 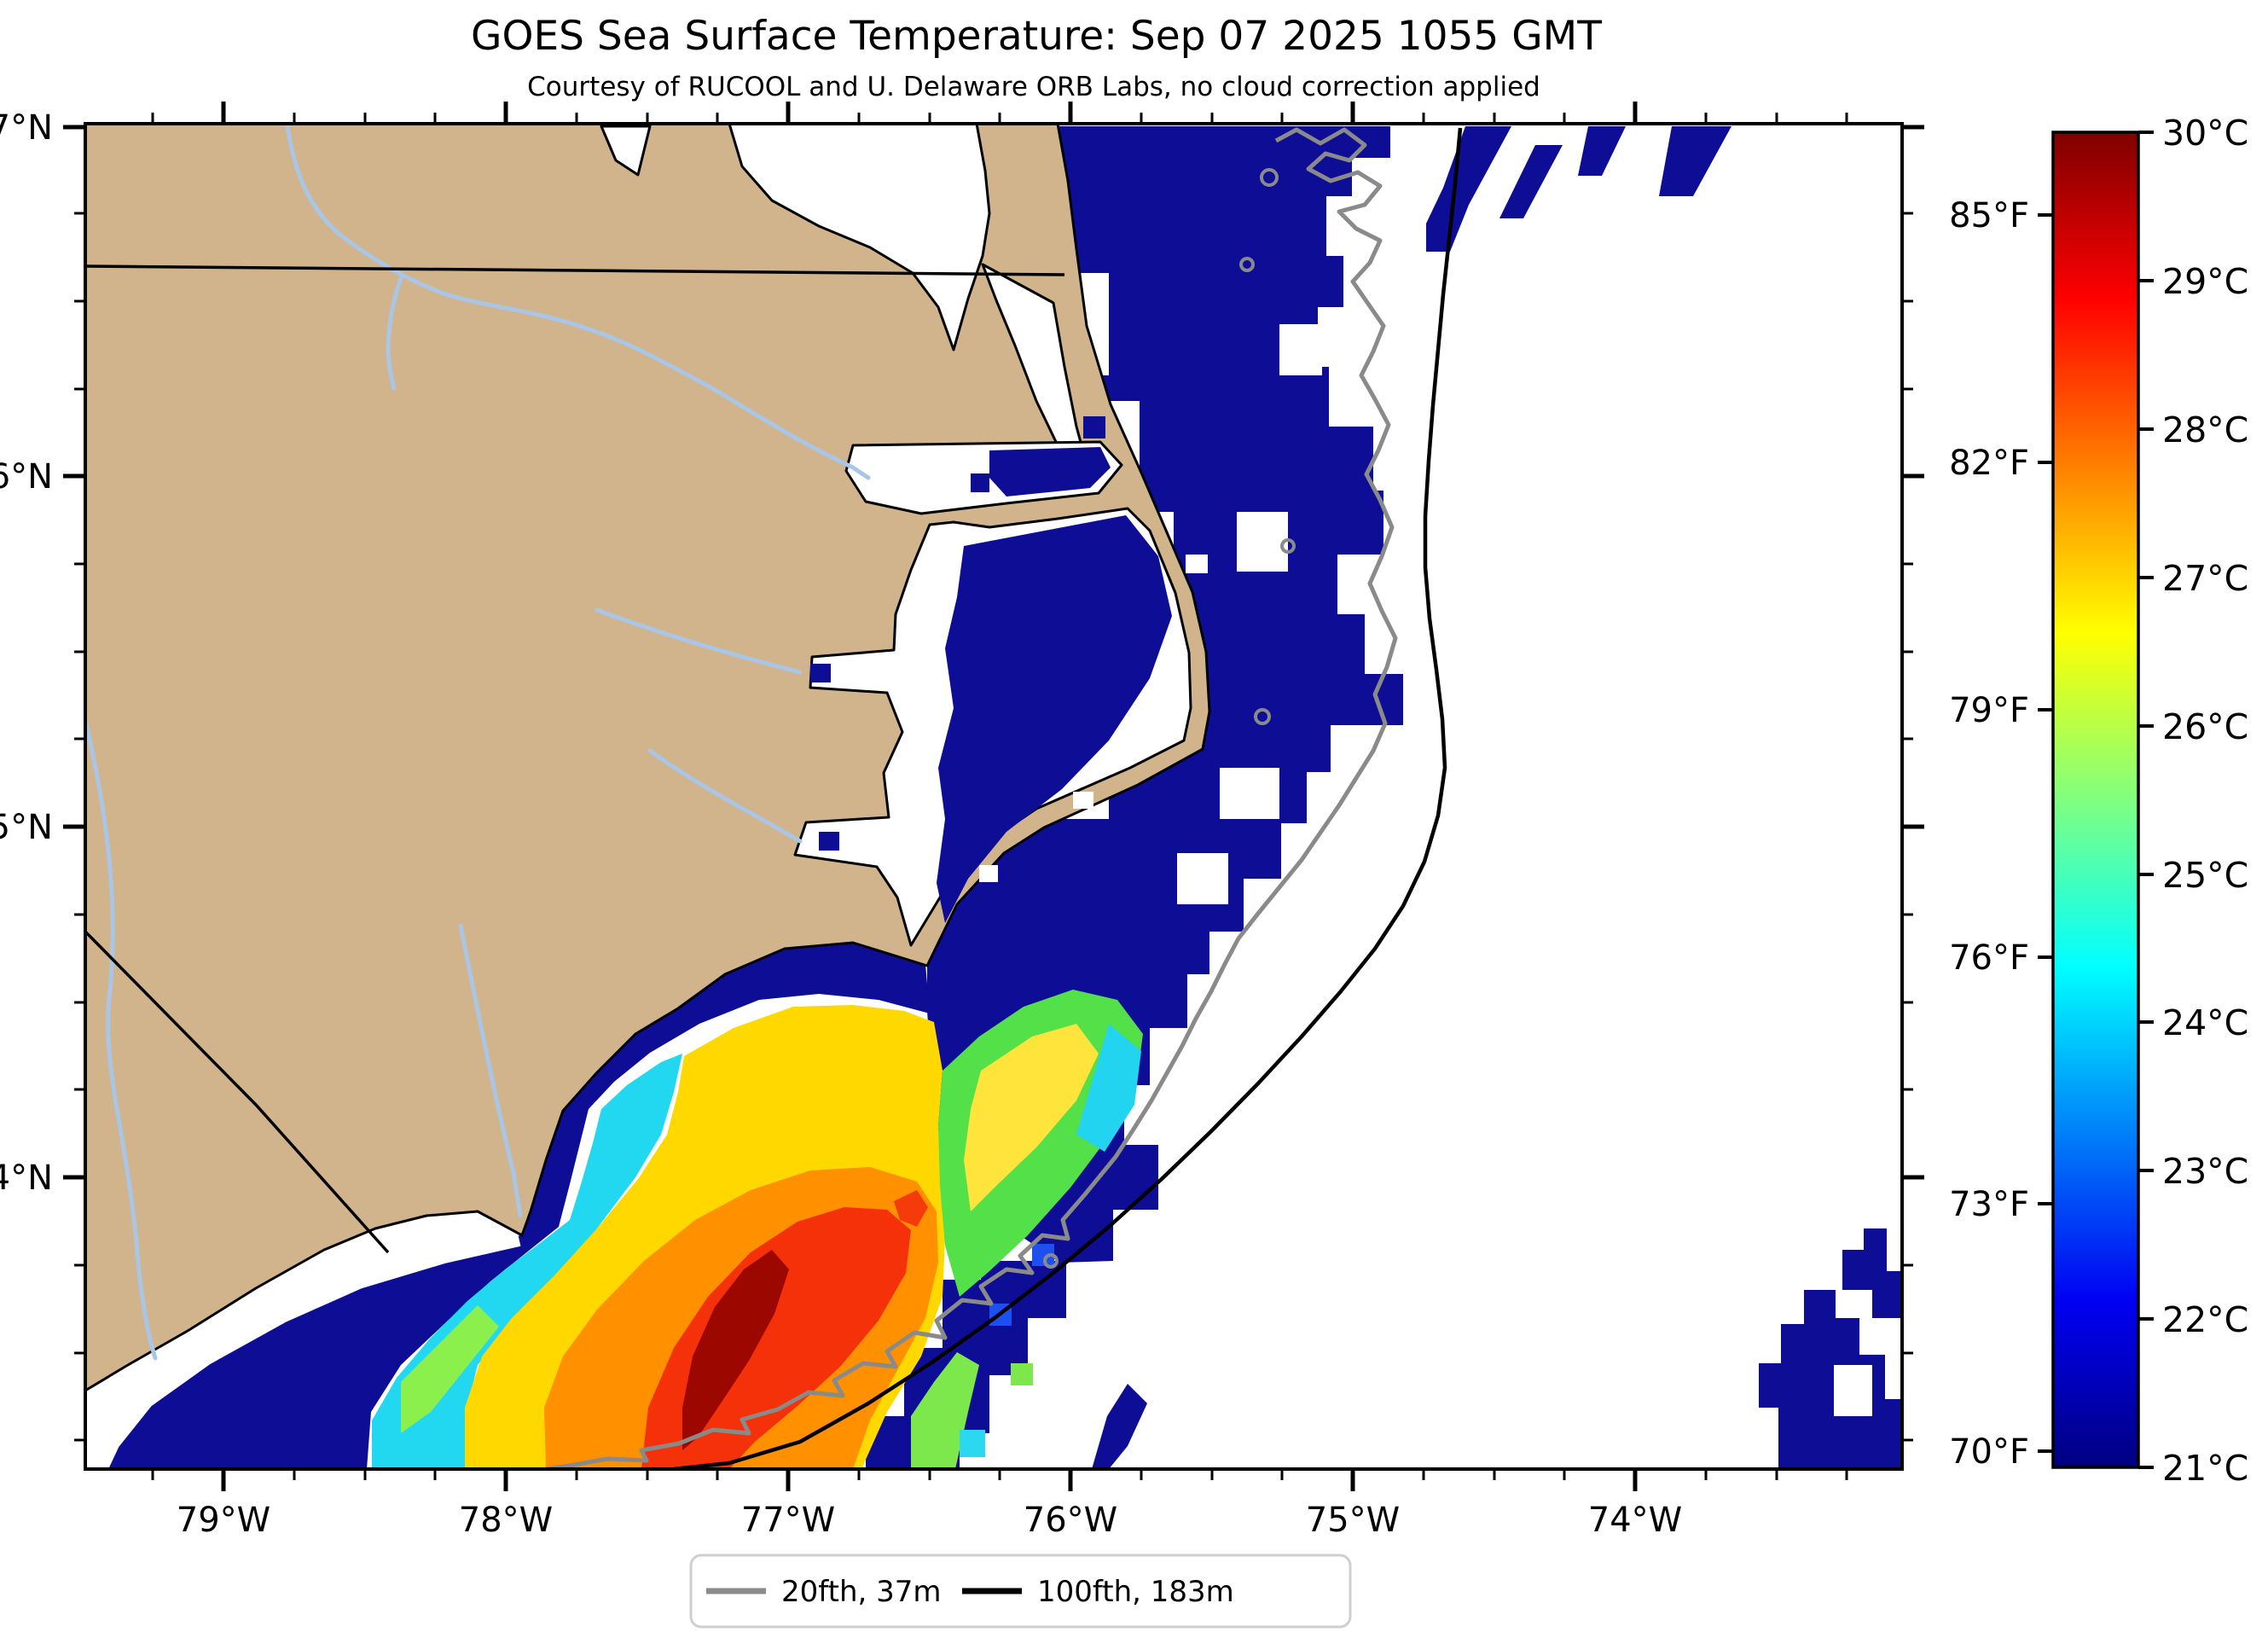 What do you see at coordinates (26, 827) in the screenshot?
I see `y-tick-label: 35°N` at bounding box center [26, 827].